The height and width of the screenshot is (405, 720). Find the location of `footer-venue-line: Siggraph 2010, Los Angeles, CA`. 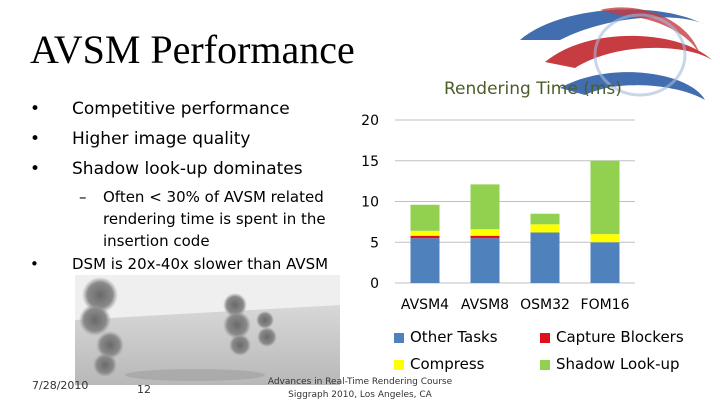

footer-venue-line: Siggraph 2010, Los Angeles, CA is located at coordinates (360, 395).